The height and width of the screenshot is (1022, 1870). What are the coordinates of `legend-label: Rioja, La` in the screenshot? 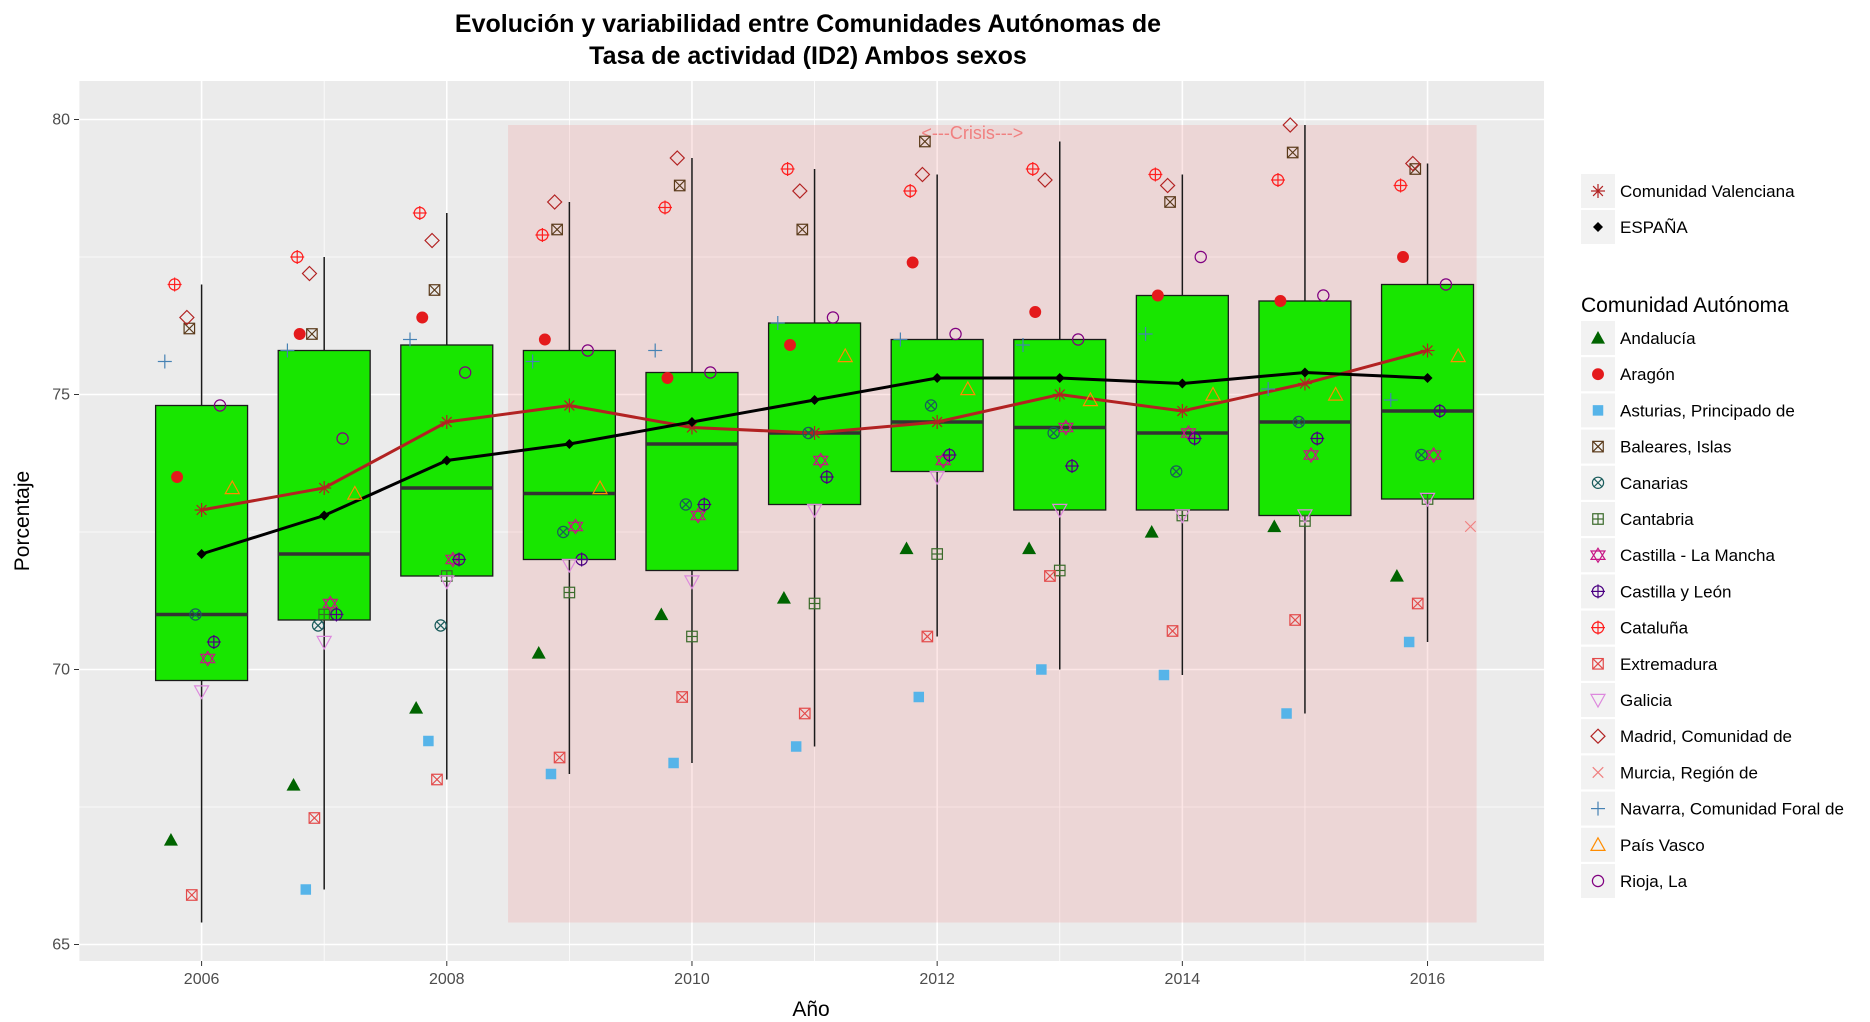 It's located at (1654, 881).